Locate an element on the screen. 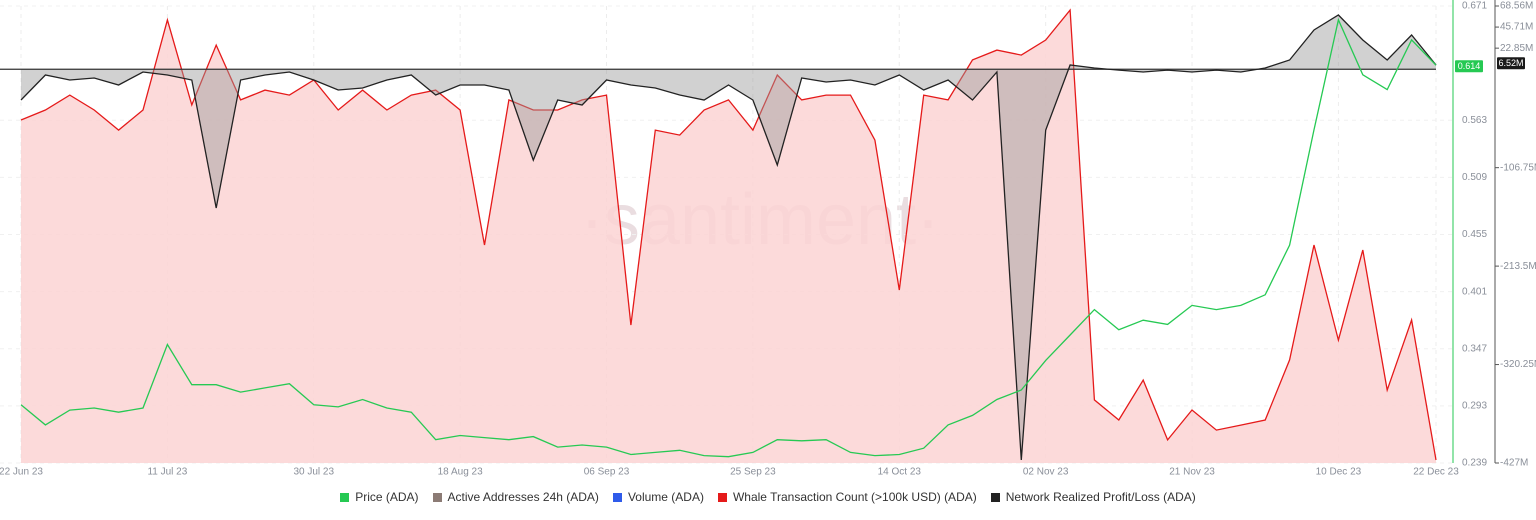 The height and width of the screenshot is (520, 1536). x-tick-label: 25 Sep 23 is located at coordinates (753, 472).